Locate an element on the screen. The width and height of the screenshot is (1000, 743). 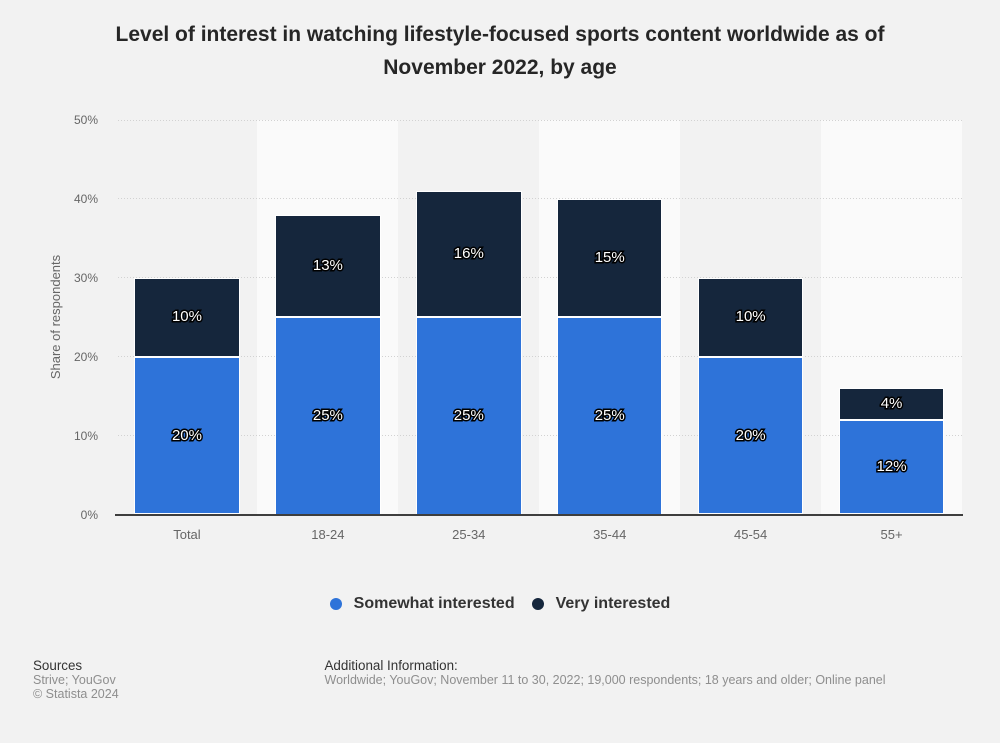
copyright: © Statista 2024 is located at coordinates (76, 693).